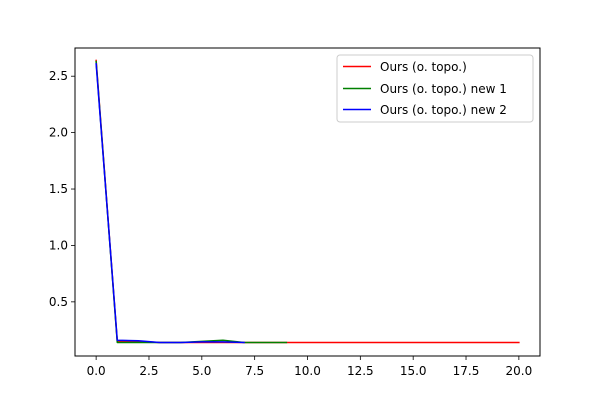  I want to click on y-tick-label: 2.0, so click(58, 133).